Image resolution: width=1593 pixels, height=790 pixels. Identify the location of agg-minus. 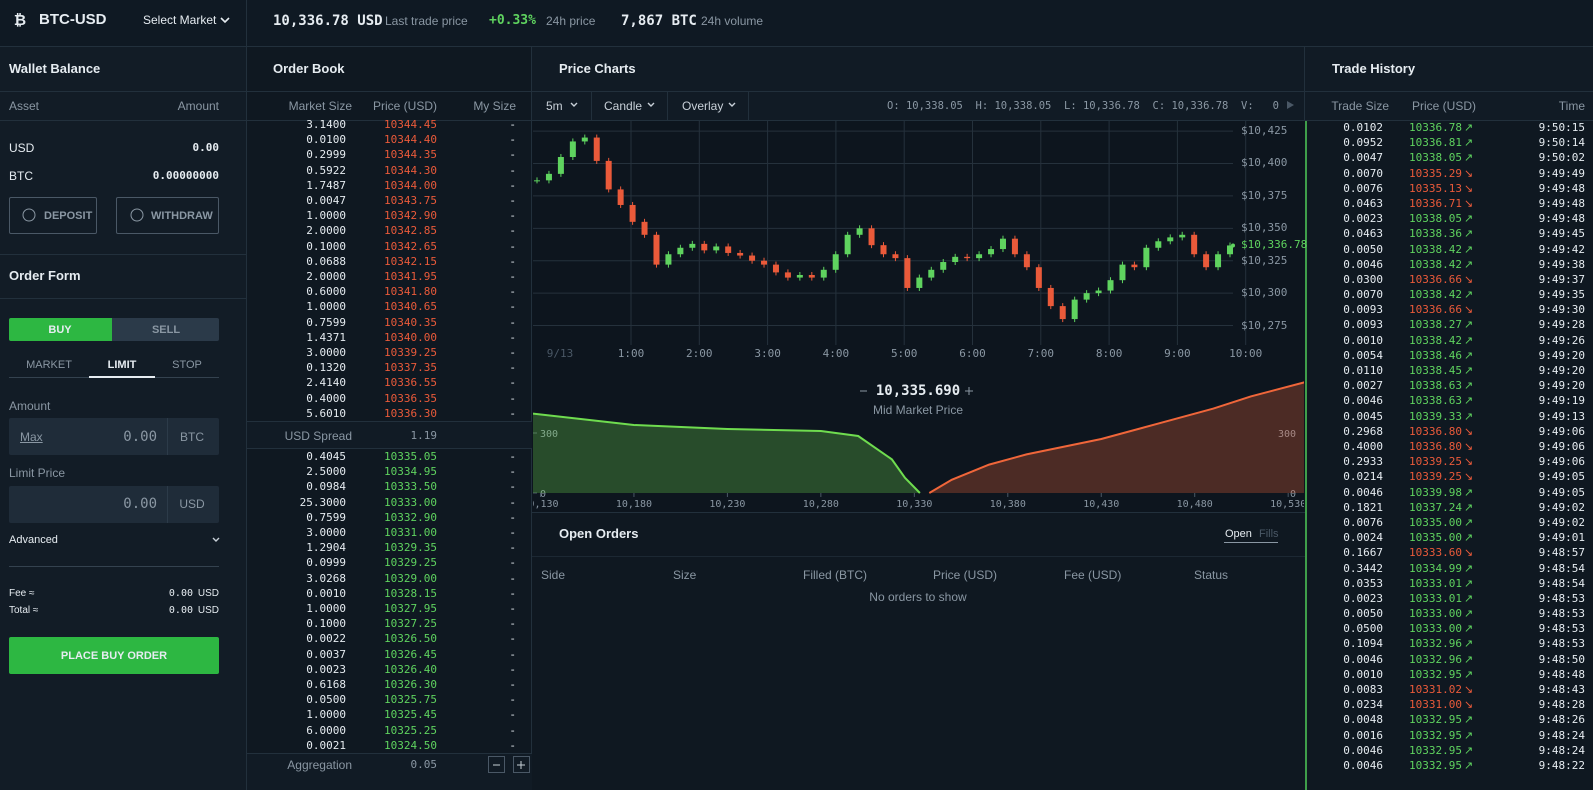
(496, 764).